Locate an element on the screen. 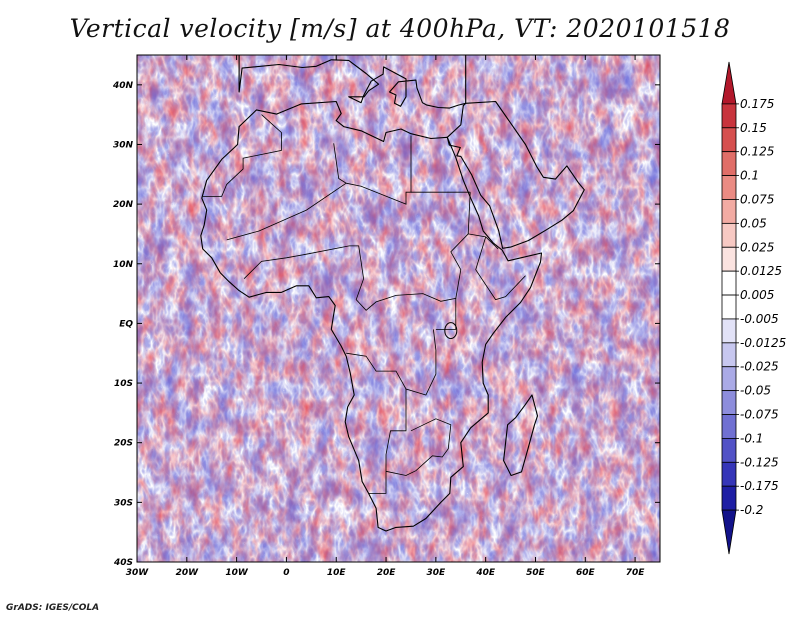 Image resolution: width=800 pixels, height=618 pixels. colorbar-top-arrow is located at coordinates (729, 83).